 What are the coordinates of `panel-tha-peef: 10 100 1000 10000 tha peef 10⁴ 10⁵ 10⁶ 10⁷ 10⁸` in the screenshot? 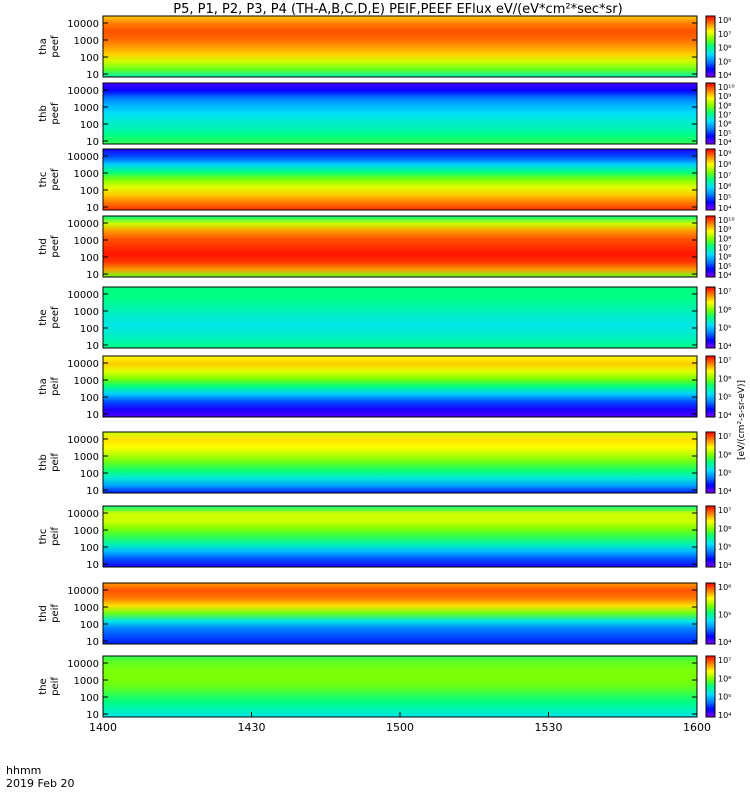 It's located at (384, 48).